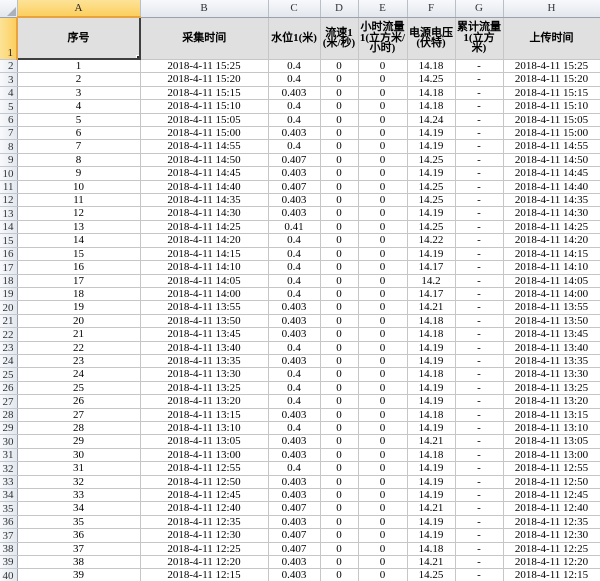  I want to click on cell-B18: 2018-4-11 14:05, so click(204, 280).